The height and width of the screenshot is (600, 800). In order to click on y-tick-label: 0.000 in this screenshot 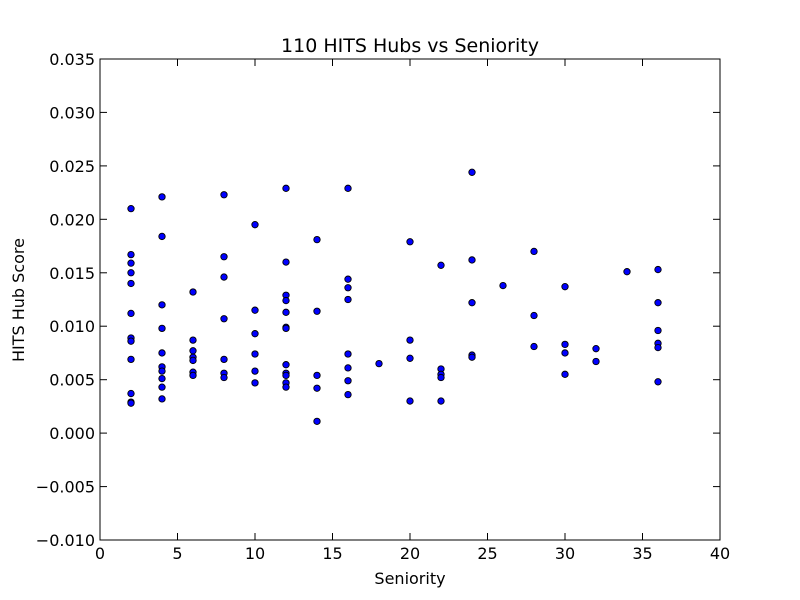, I will do `click(72, 433)`.